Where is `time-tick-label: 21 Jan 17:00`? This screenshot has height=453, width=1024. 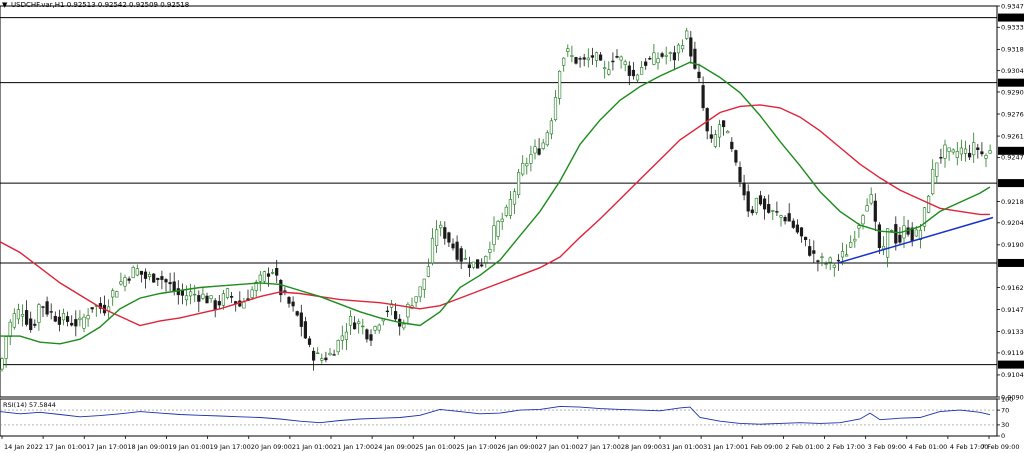
time-tick-label: 21 Jan 17:00 is located at coordinates (353, 447).